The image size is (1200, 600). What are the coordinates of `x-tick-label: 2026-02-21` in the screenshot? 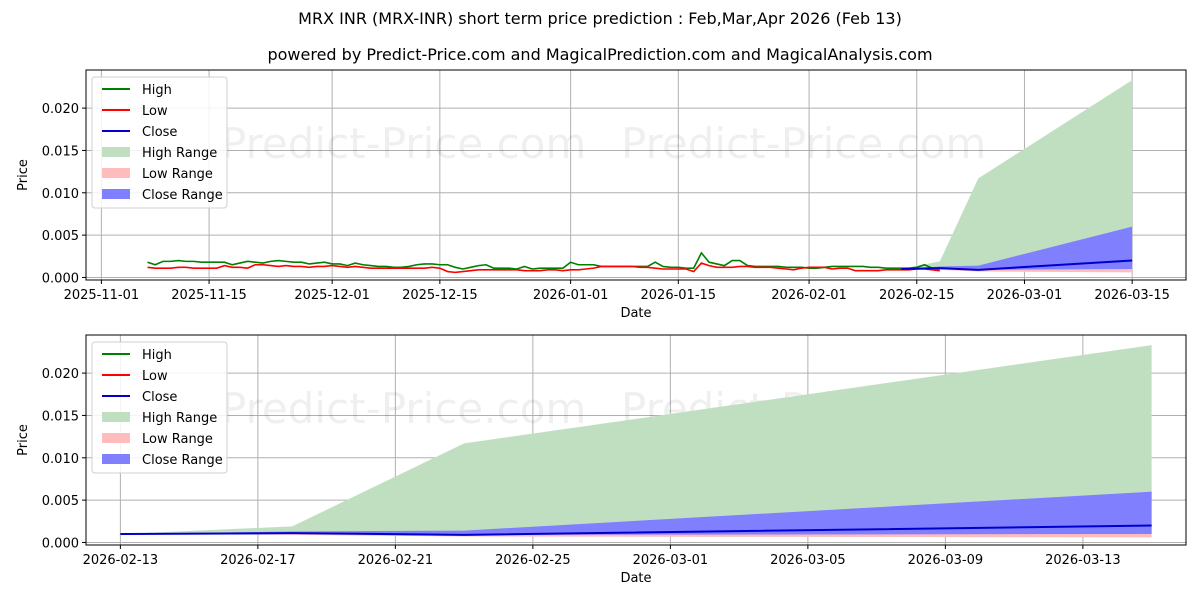 It's located at (396, 560).